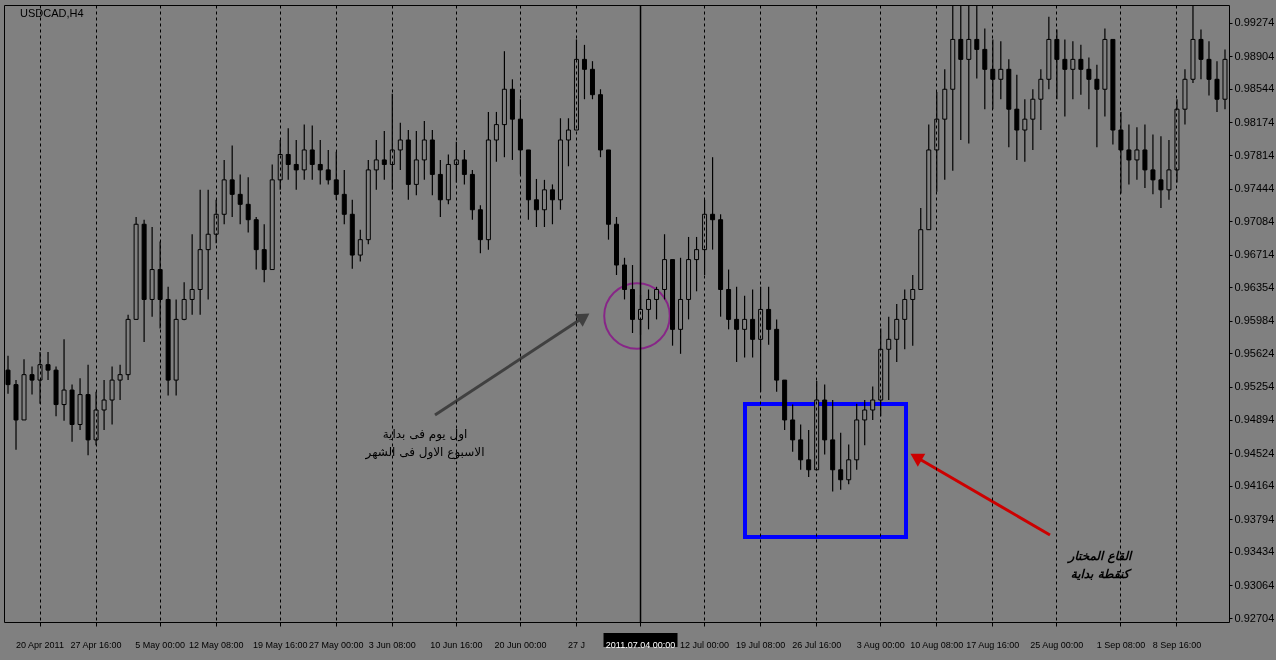 This screenshot has width=1276, height=660. I want to click on y-tick-label: 0.98544, so click(1254, 88).